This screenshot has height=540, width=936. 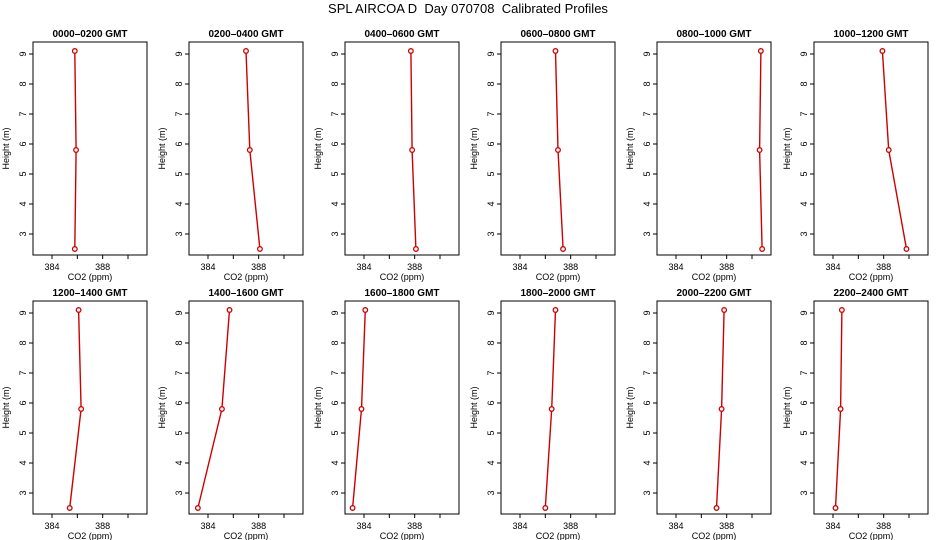 I want to click on panel-title: 1400–1600 GMT, so click(x=245, y=293).